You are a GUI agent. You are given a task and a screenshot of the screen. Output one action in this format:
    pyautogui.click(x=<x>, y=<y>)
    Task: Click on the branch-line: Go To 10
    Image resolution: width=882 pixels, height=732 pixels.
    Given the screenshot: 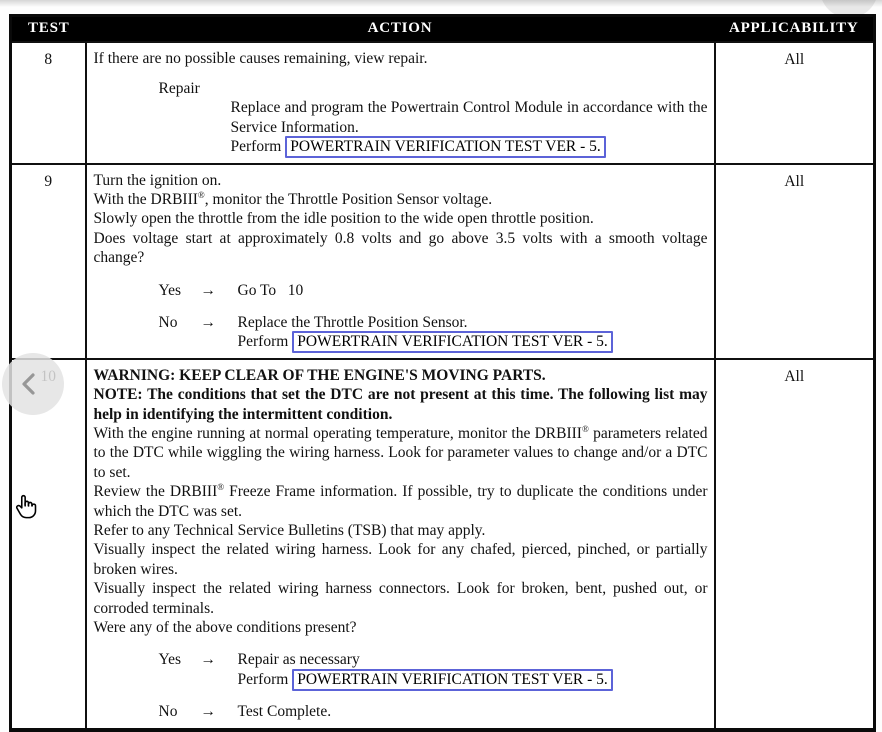 What is the action you would take?
    pyautogui.click(x=473, y=290)
    